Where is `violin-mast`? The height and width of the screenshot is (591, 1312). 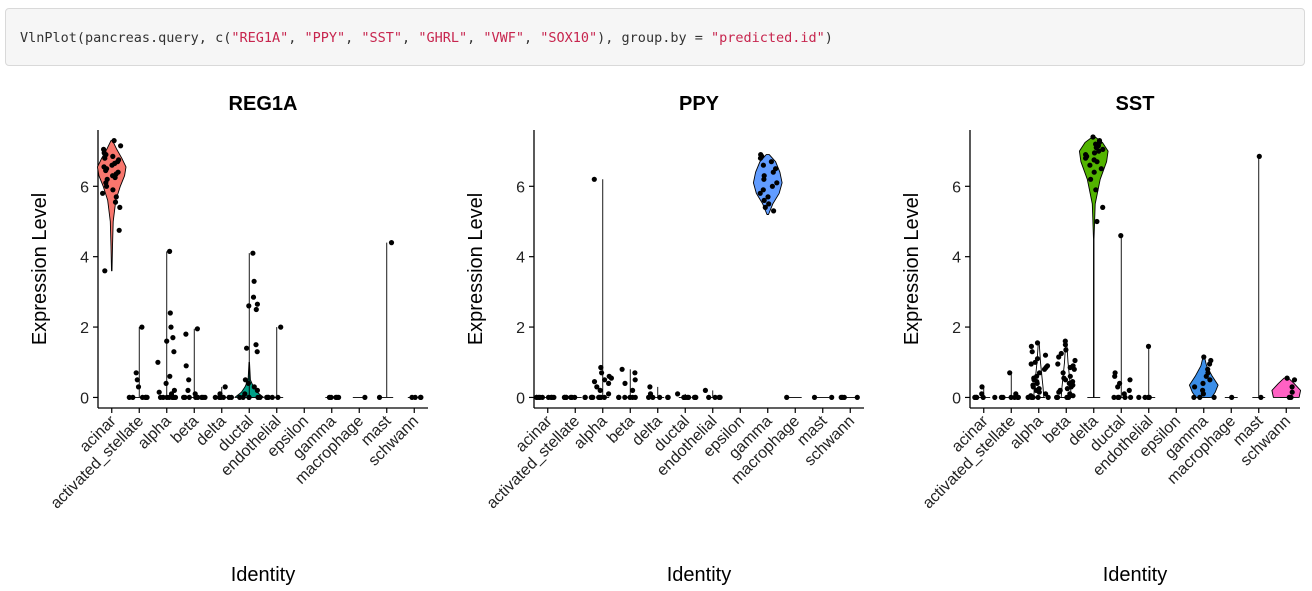
violin-mast is located at coordinates (385, 320).